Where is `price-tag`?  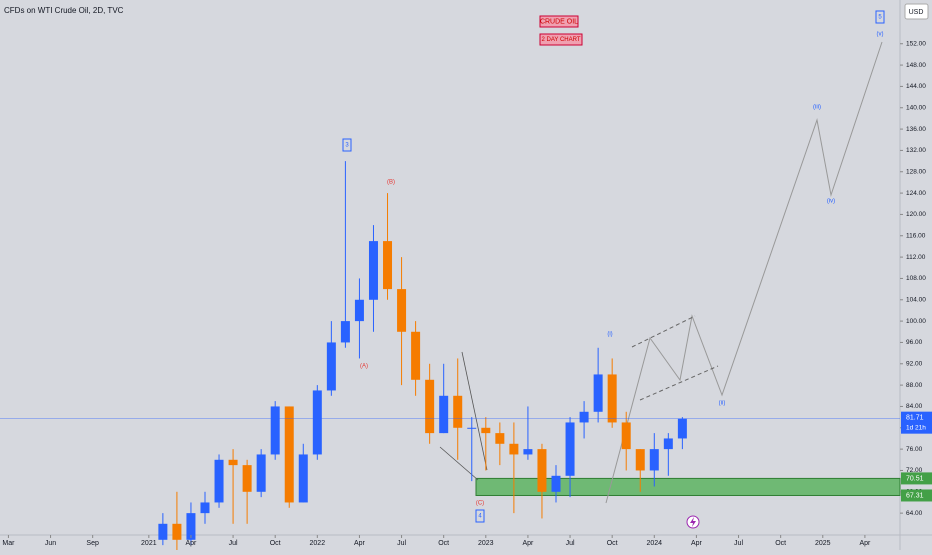
price-tag is located at coordinates (916, 422).